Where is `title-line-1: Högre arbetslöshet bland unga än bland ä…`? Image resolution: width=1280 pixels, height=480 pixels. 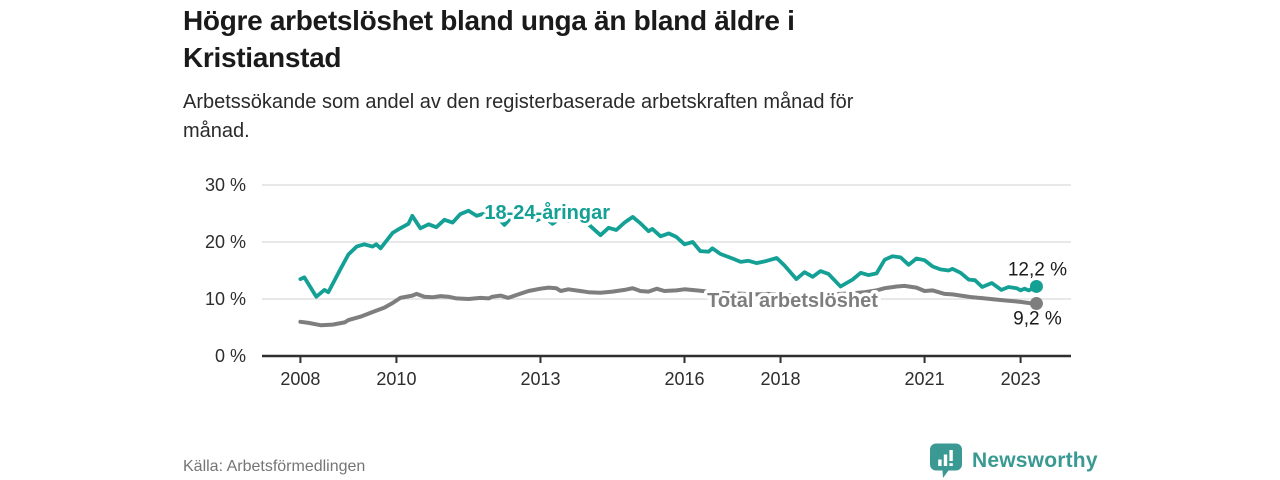
title-line-1: Högre arbetslöshet bland unga än bland ä… is located at coordinates (489, 20).